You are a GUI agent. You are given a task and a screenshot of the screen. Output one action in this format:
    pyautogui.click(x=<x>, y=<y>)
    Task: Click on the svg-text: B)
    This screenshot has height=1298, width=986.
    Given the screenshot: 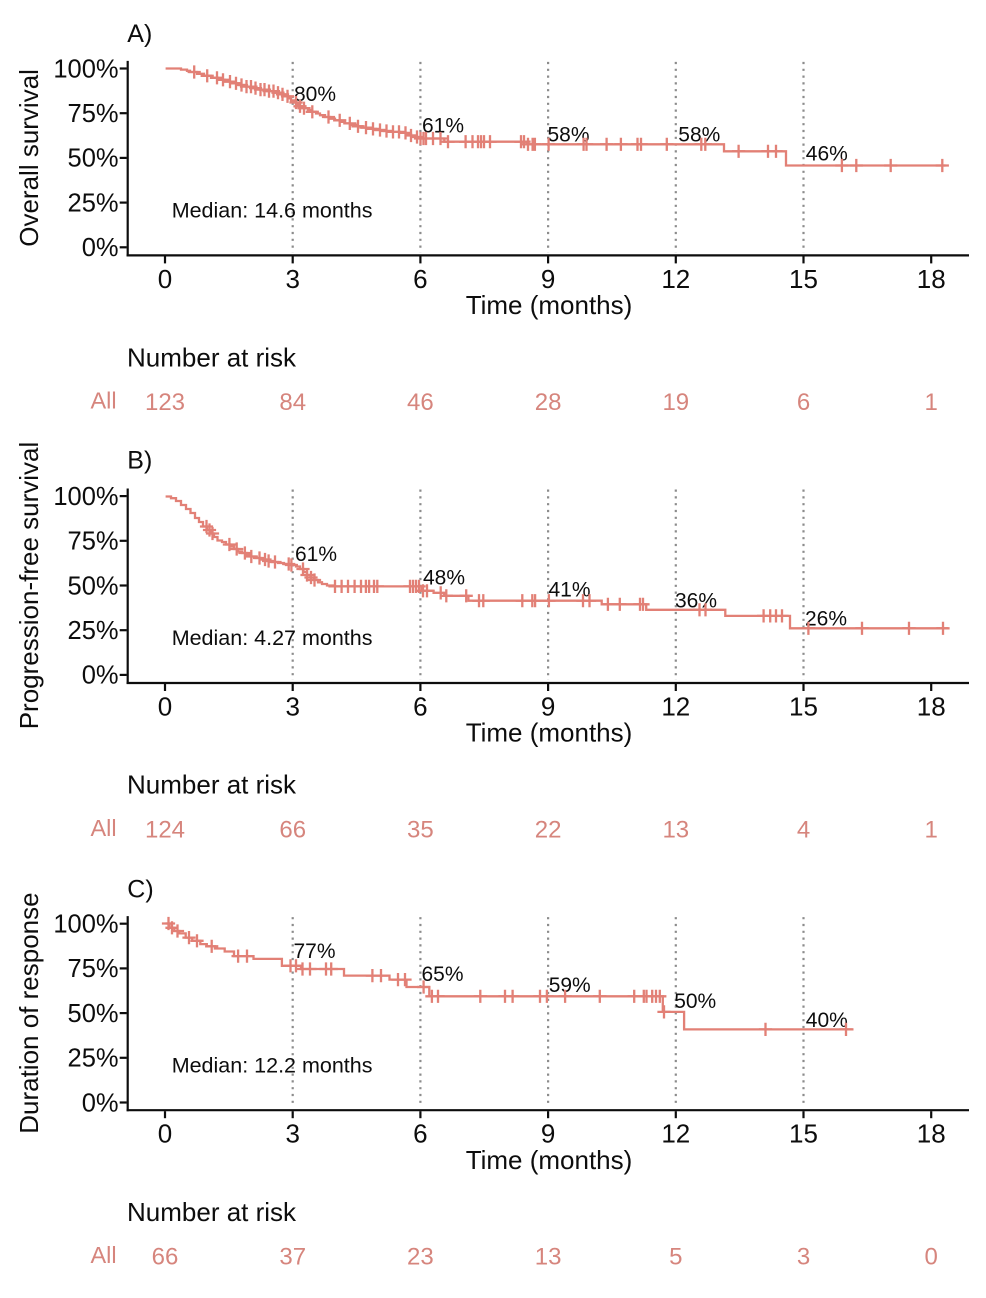 What is the action you would take?
    pyautogui.click(x=139, y=461)
    